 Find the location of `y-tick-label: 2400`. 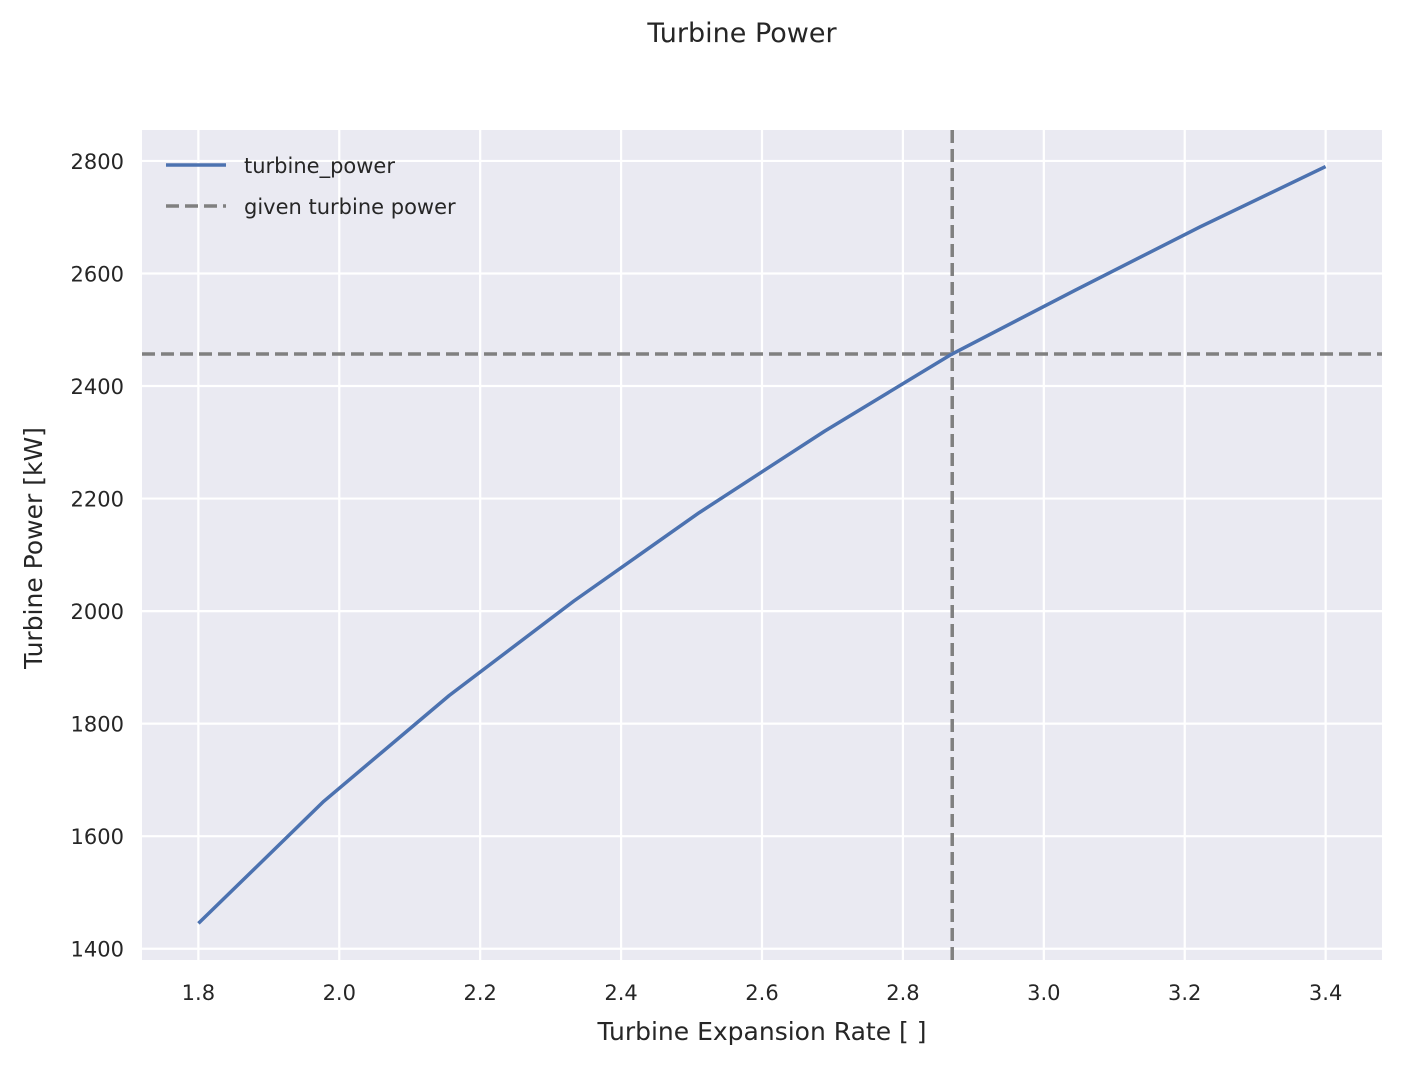

y-tick-label: 2400 is located at coordinates (97, 387).